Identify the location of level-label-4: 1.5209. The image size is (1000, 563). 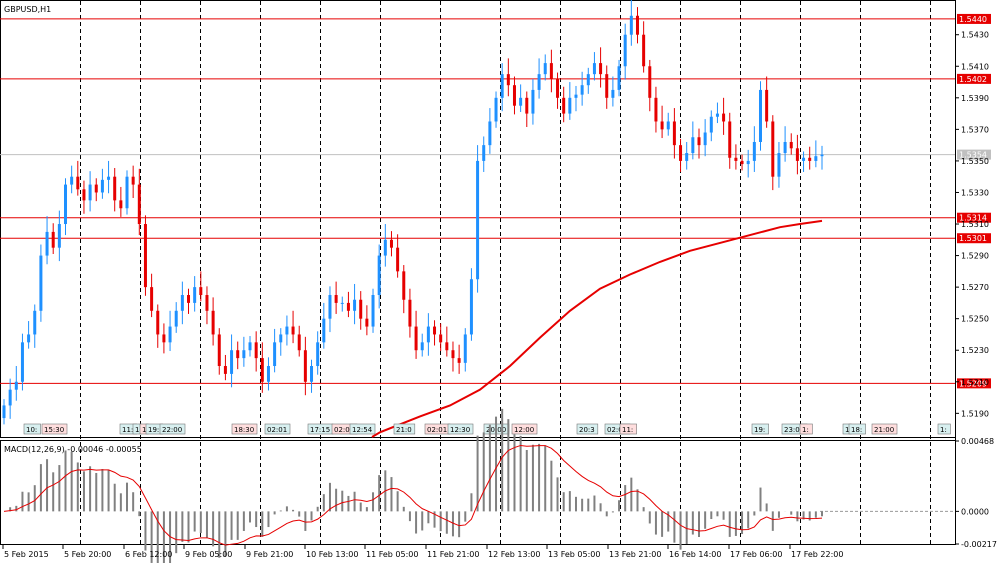
(973, 383).